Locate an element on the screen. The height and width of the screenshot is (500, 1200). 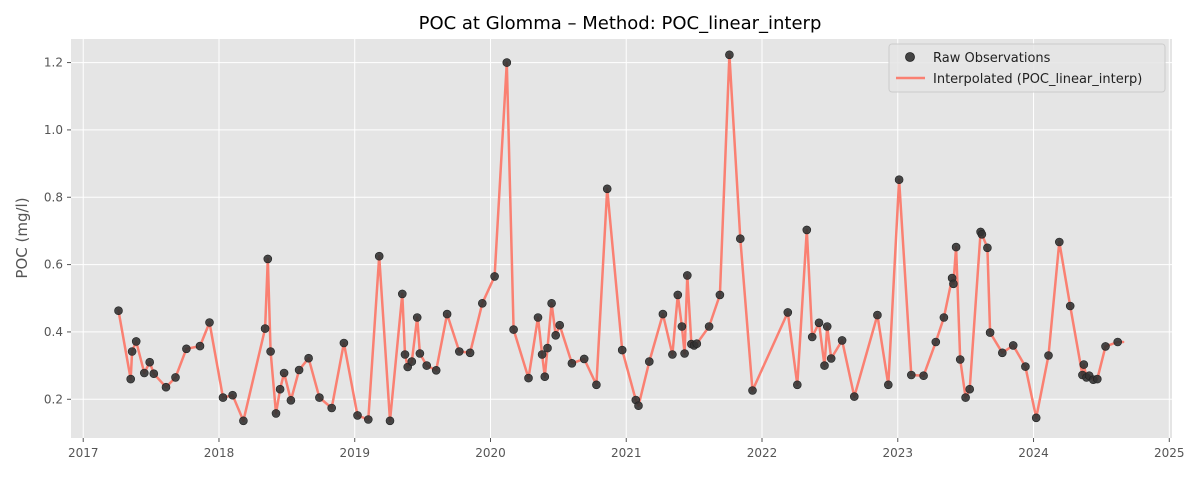
x-tick-label: 2023 is located at coordinates (897, 453).